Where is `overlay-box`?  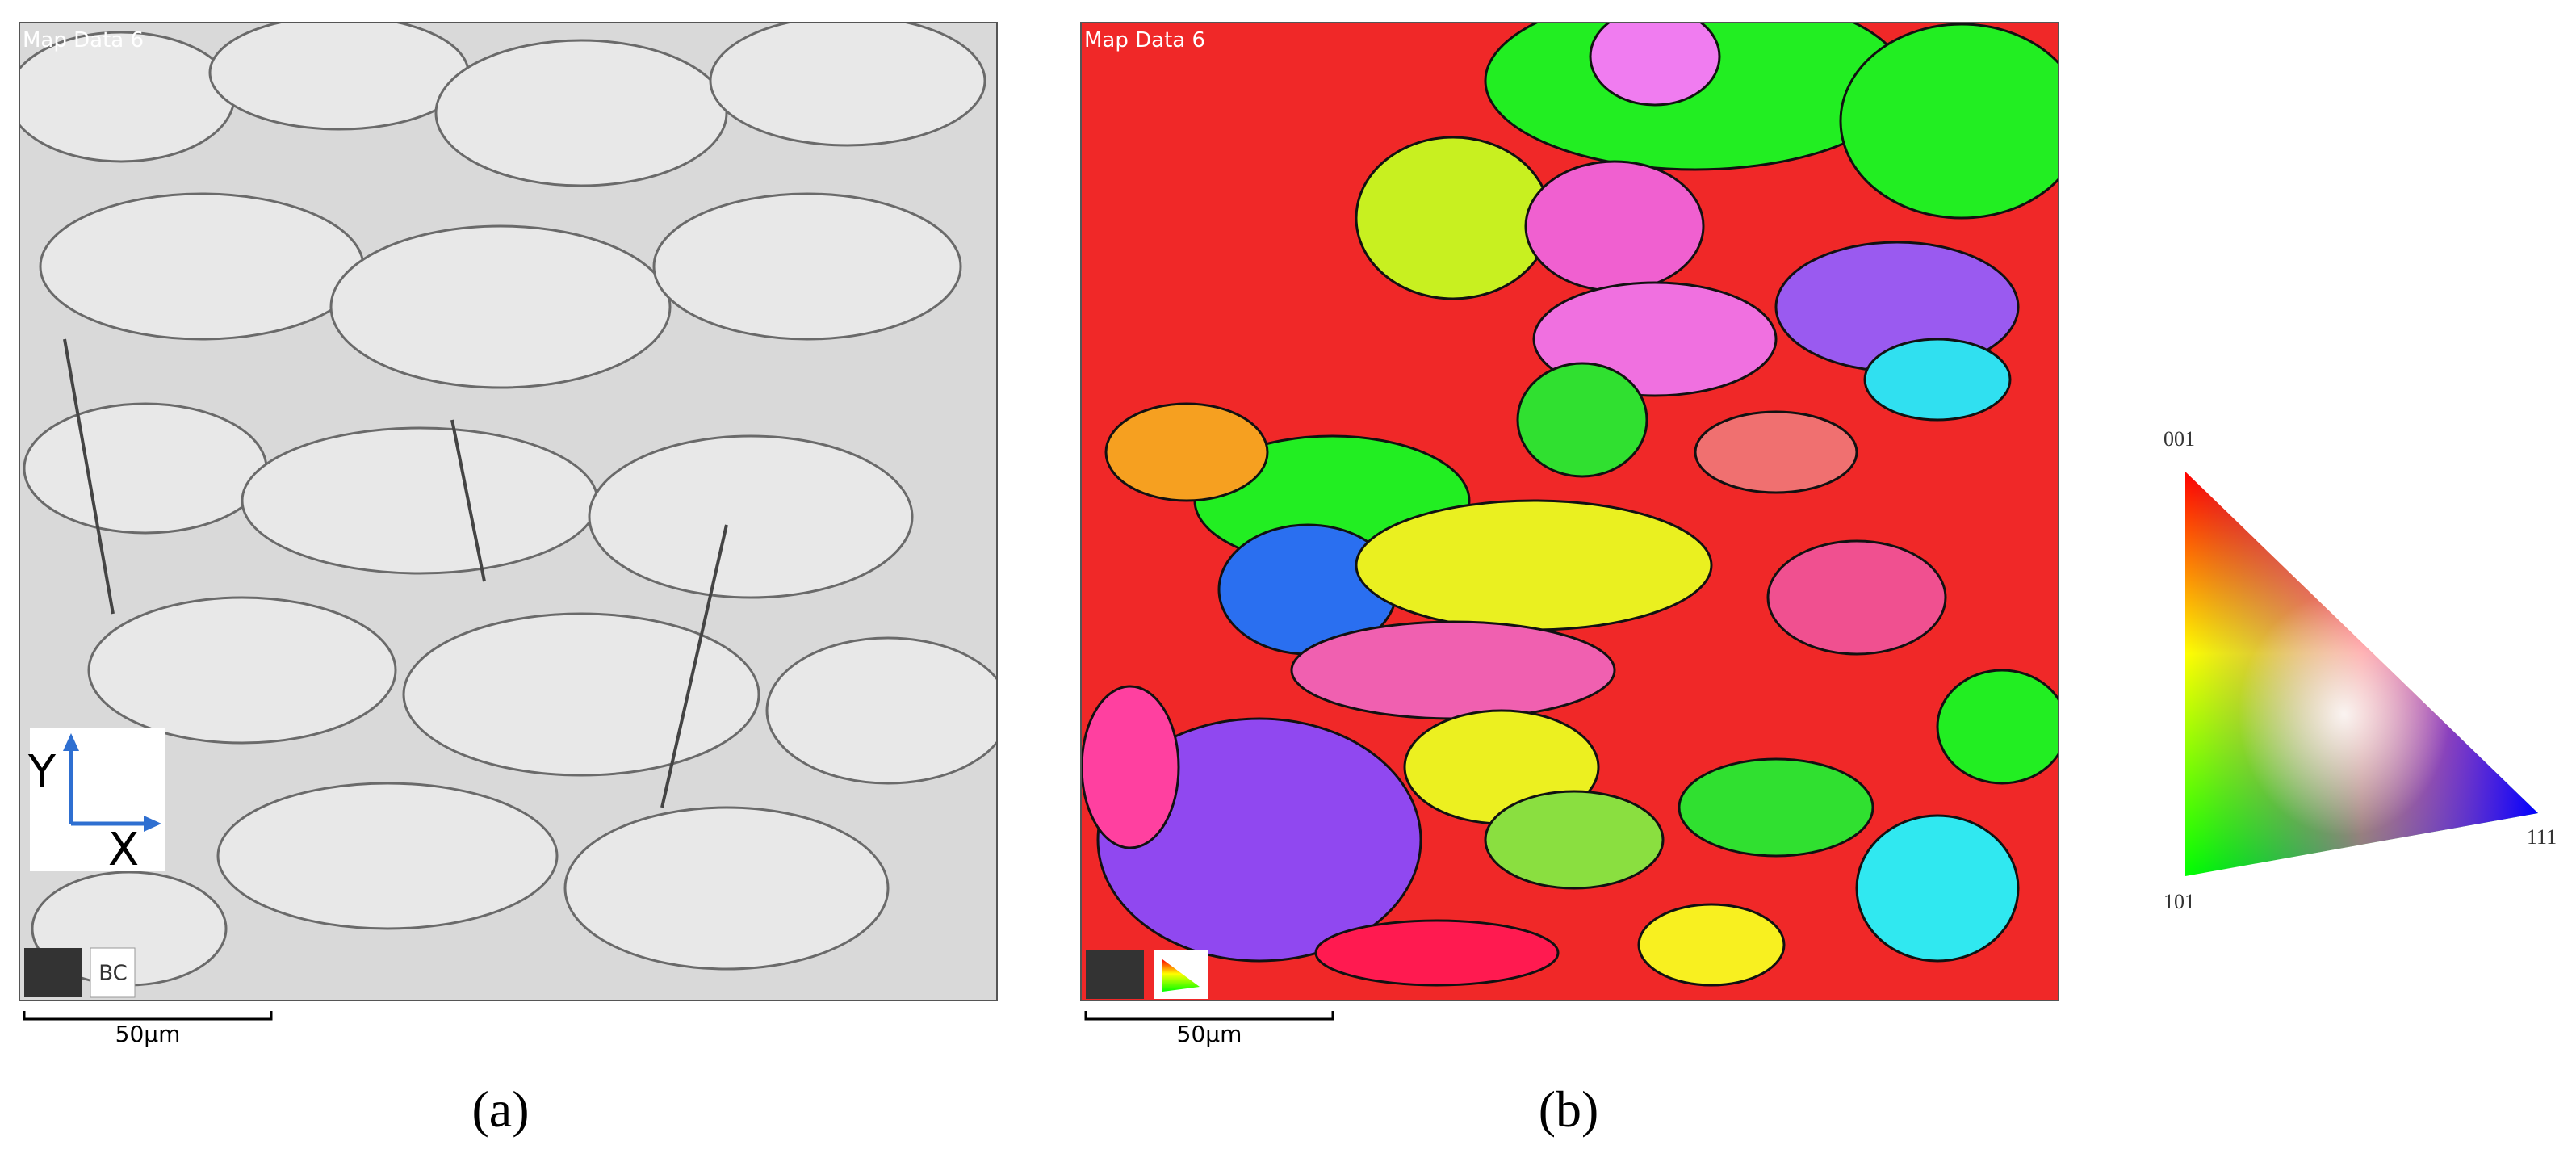 overlay-box is located at coordinates (113, 972).